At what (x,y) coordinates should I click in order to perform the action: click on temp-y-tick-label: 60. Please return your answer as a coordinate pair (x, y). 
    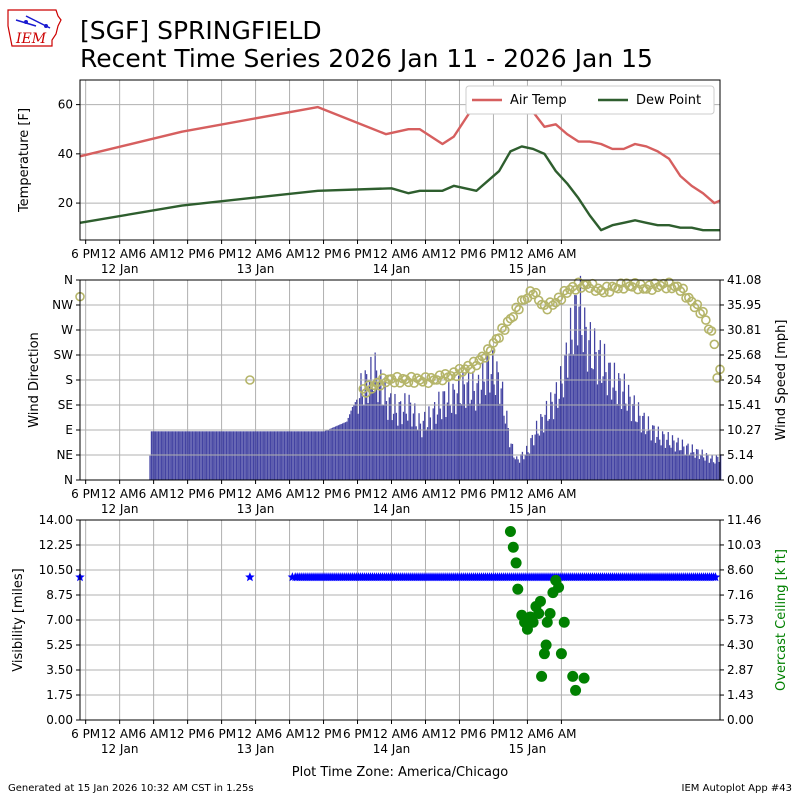
    Looking at the image, I should click on (65, 105).